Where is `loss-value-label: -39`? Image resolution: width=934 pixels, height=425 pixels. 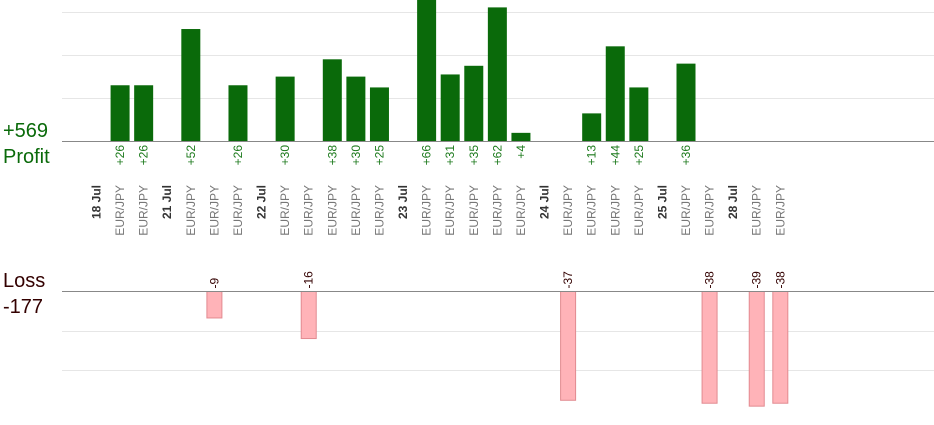 loss-value-label: -39 is located at coordinates (757, 280).